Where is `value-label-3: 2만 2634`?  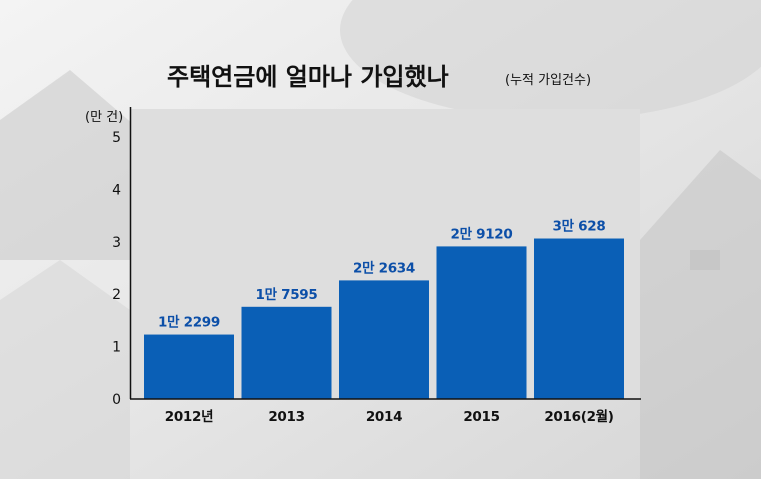 value-label-3: 2만 2634 is located at coordinates (384, 268).